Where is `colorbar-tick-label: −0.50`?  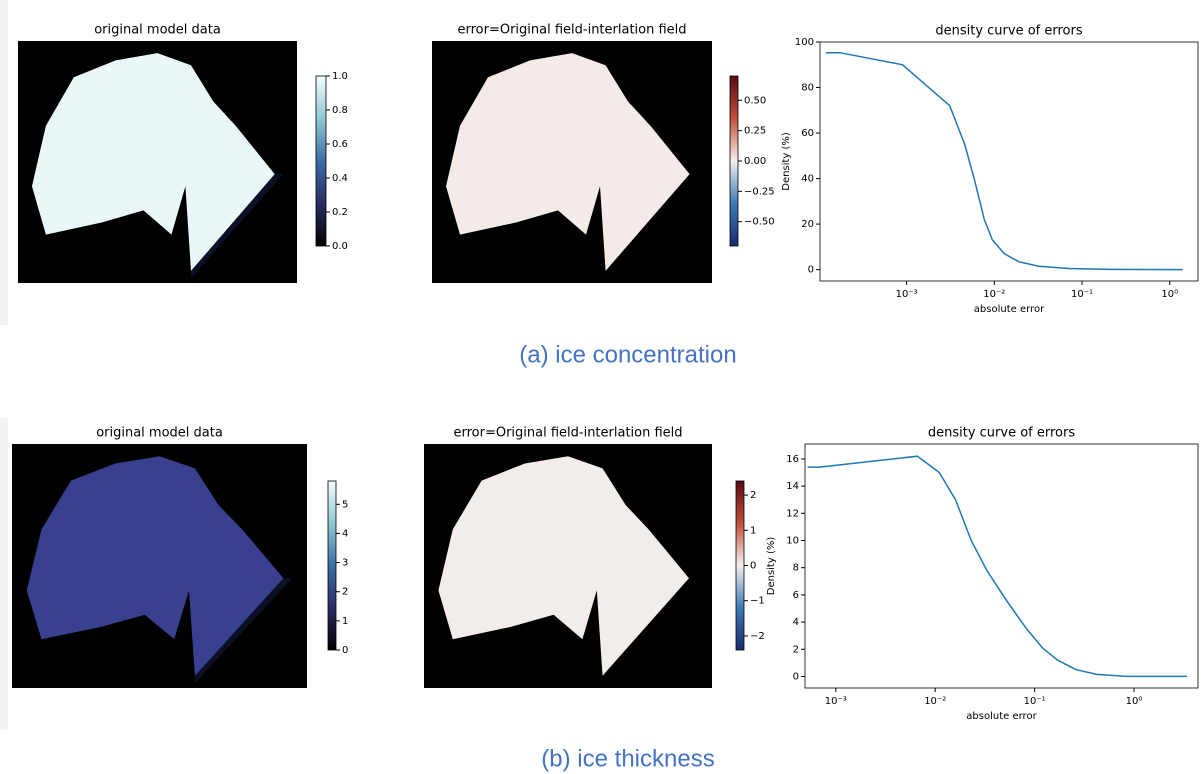 colorbar-tick-label: −0.50 is located at coordinates (759, 222).